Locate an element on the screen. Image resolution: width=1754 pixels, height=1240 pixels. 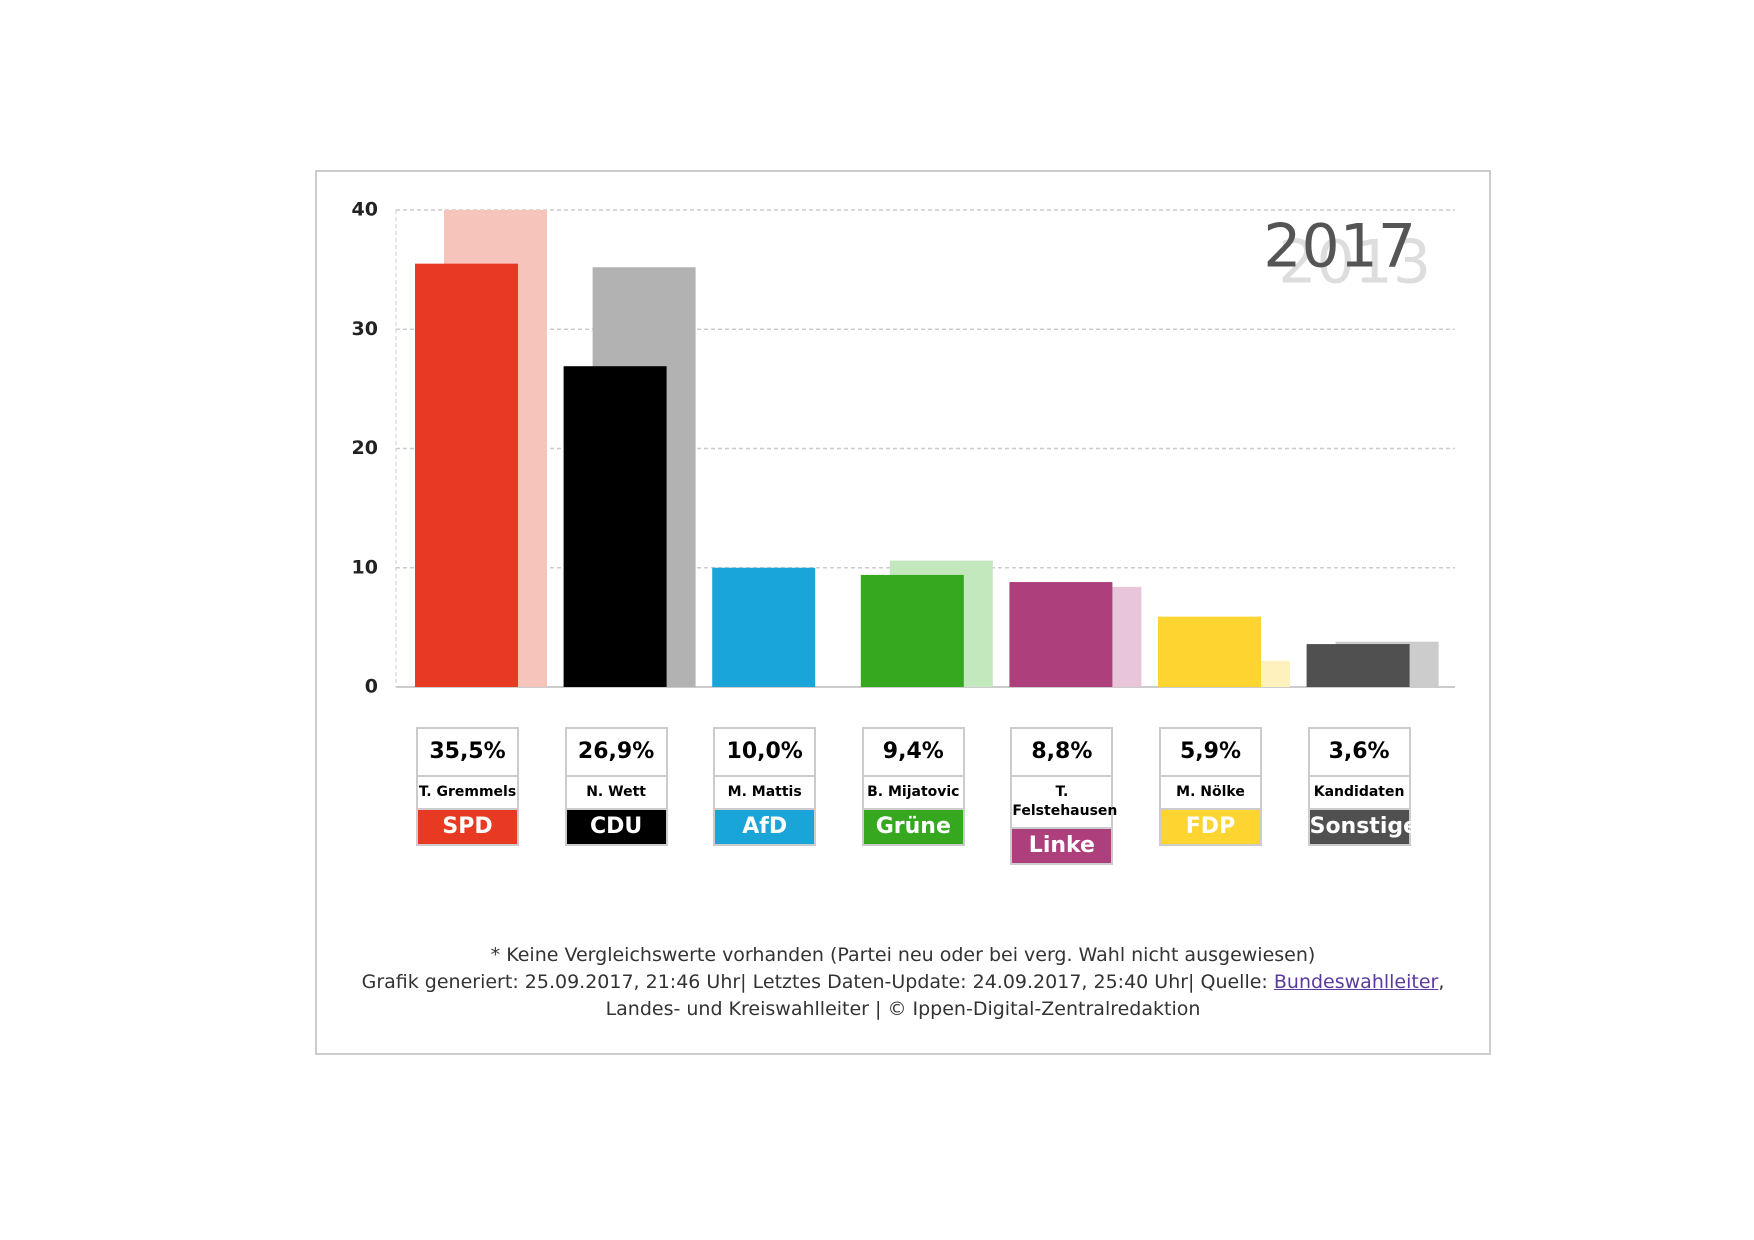
legend-previous: 2013 is located at coordinates (1354, 263).